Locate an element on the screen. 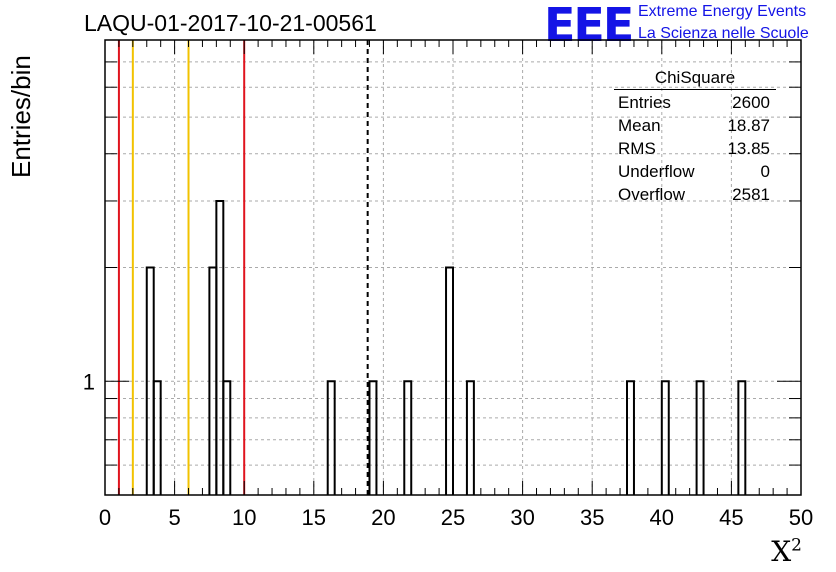 This screenshot has height=572, width=836. stats-label: Entries is located at coordinates (644, 102).